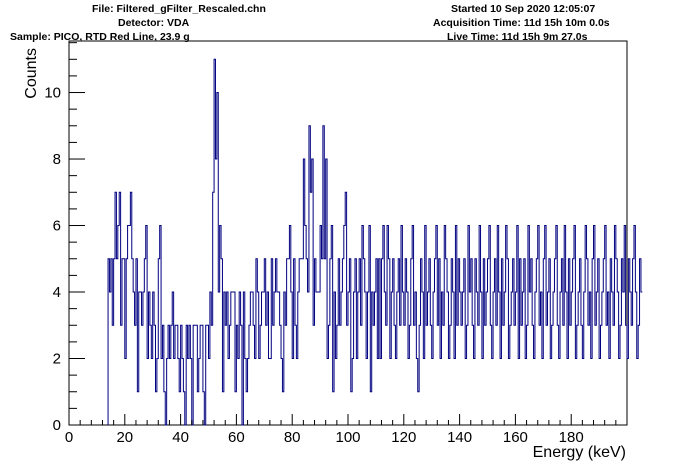  I want to click on file-label: File: Filtered_gFilter_Rescaled.chn, so click(179, 9).